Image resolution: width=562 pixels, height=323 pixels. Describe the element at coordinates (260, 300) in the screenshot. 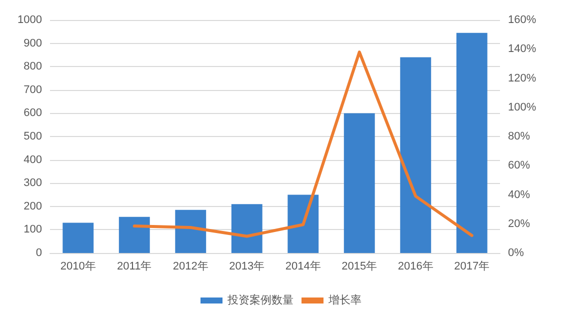

I see `legend-label: 投资案例数量` at that location.